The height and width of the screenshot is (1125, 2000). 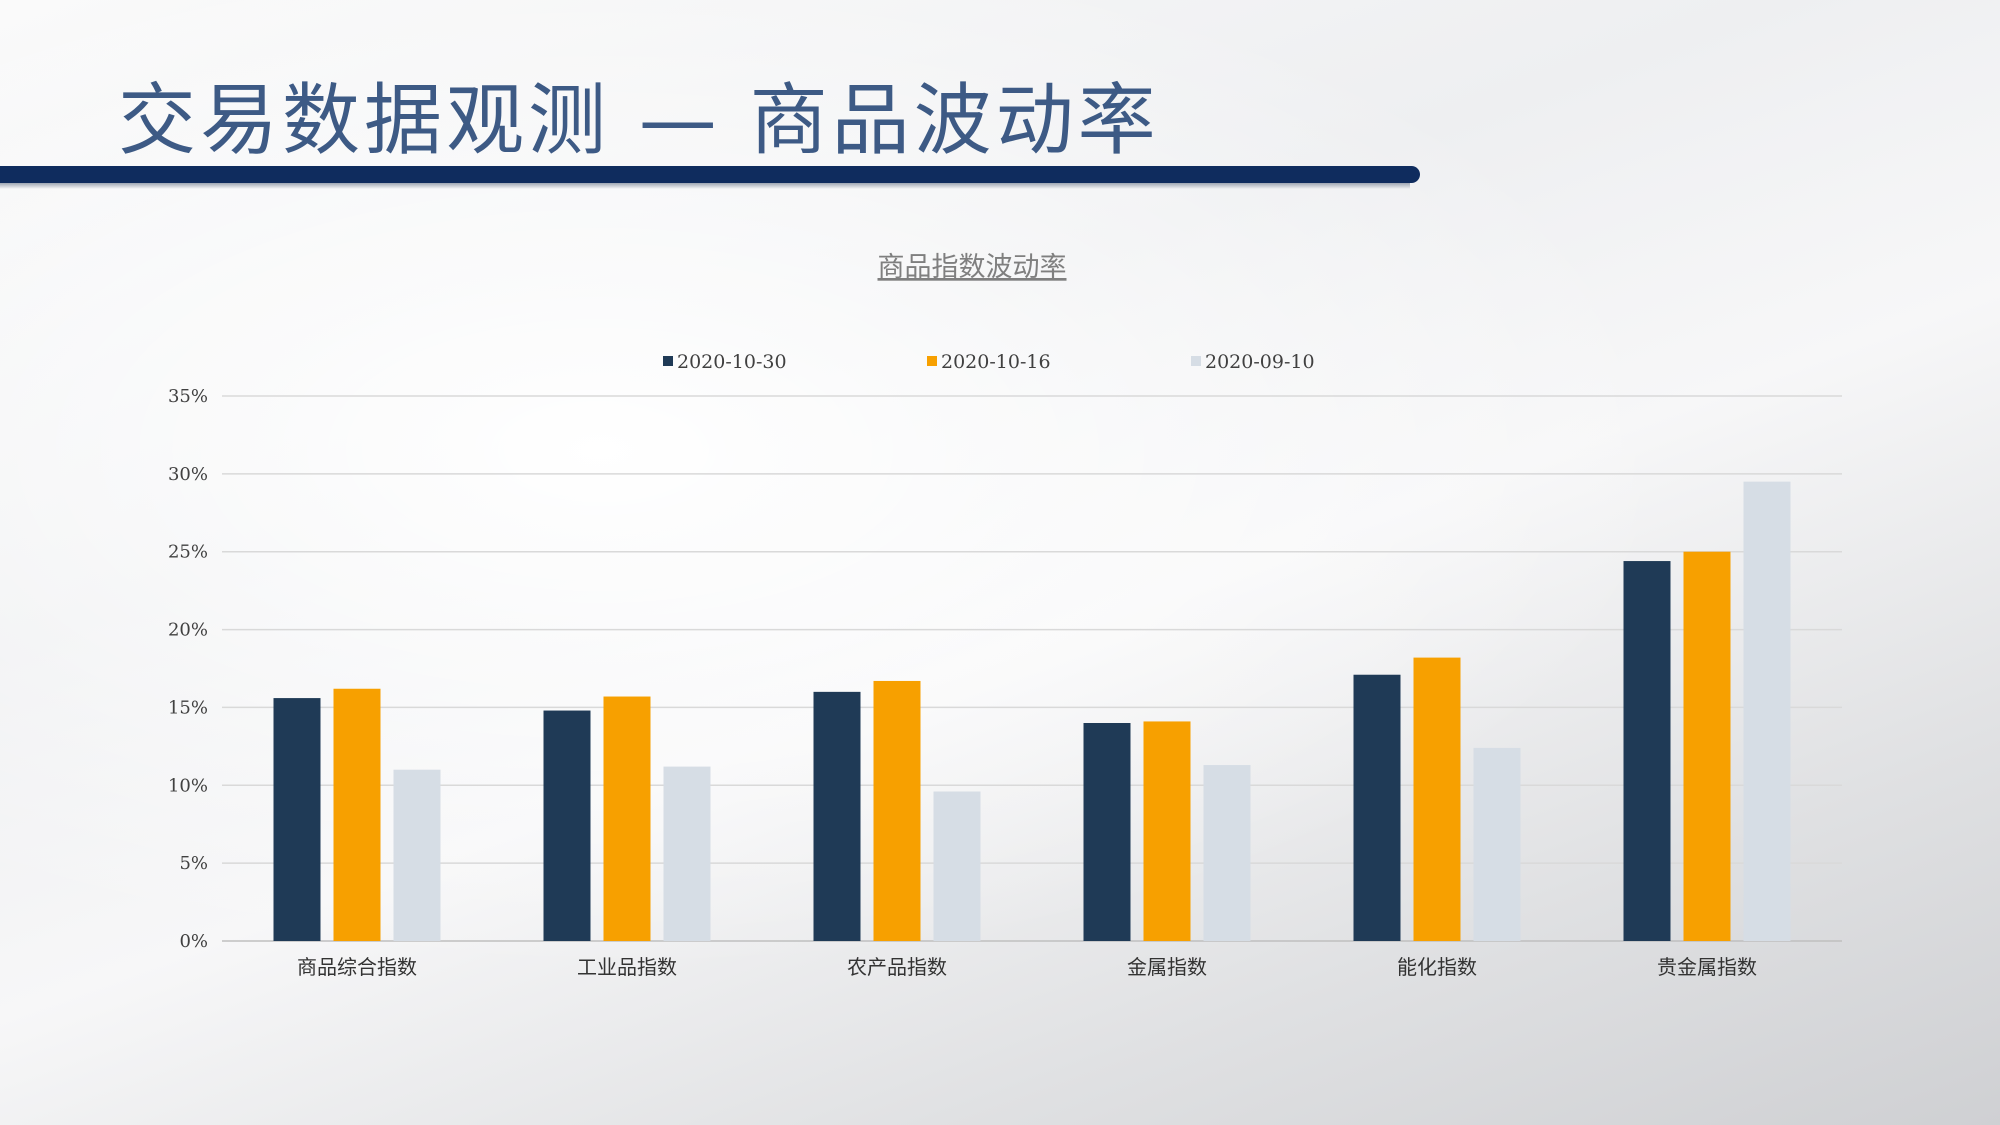 What do you see at coordinates (188, 669) in the screenshot?
I see `y-axis-ticks: 0% 5% 10% 15% 20% 25% 30% 35%` at bounding box center [188, 669].